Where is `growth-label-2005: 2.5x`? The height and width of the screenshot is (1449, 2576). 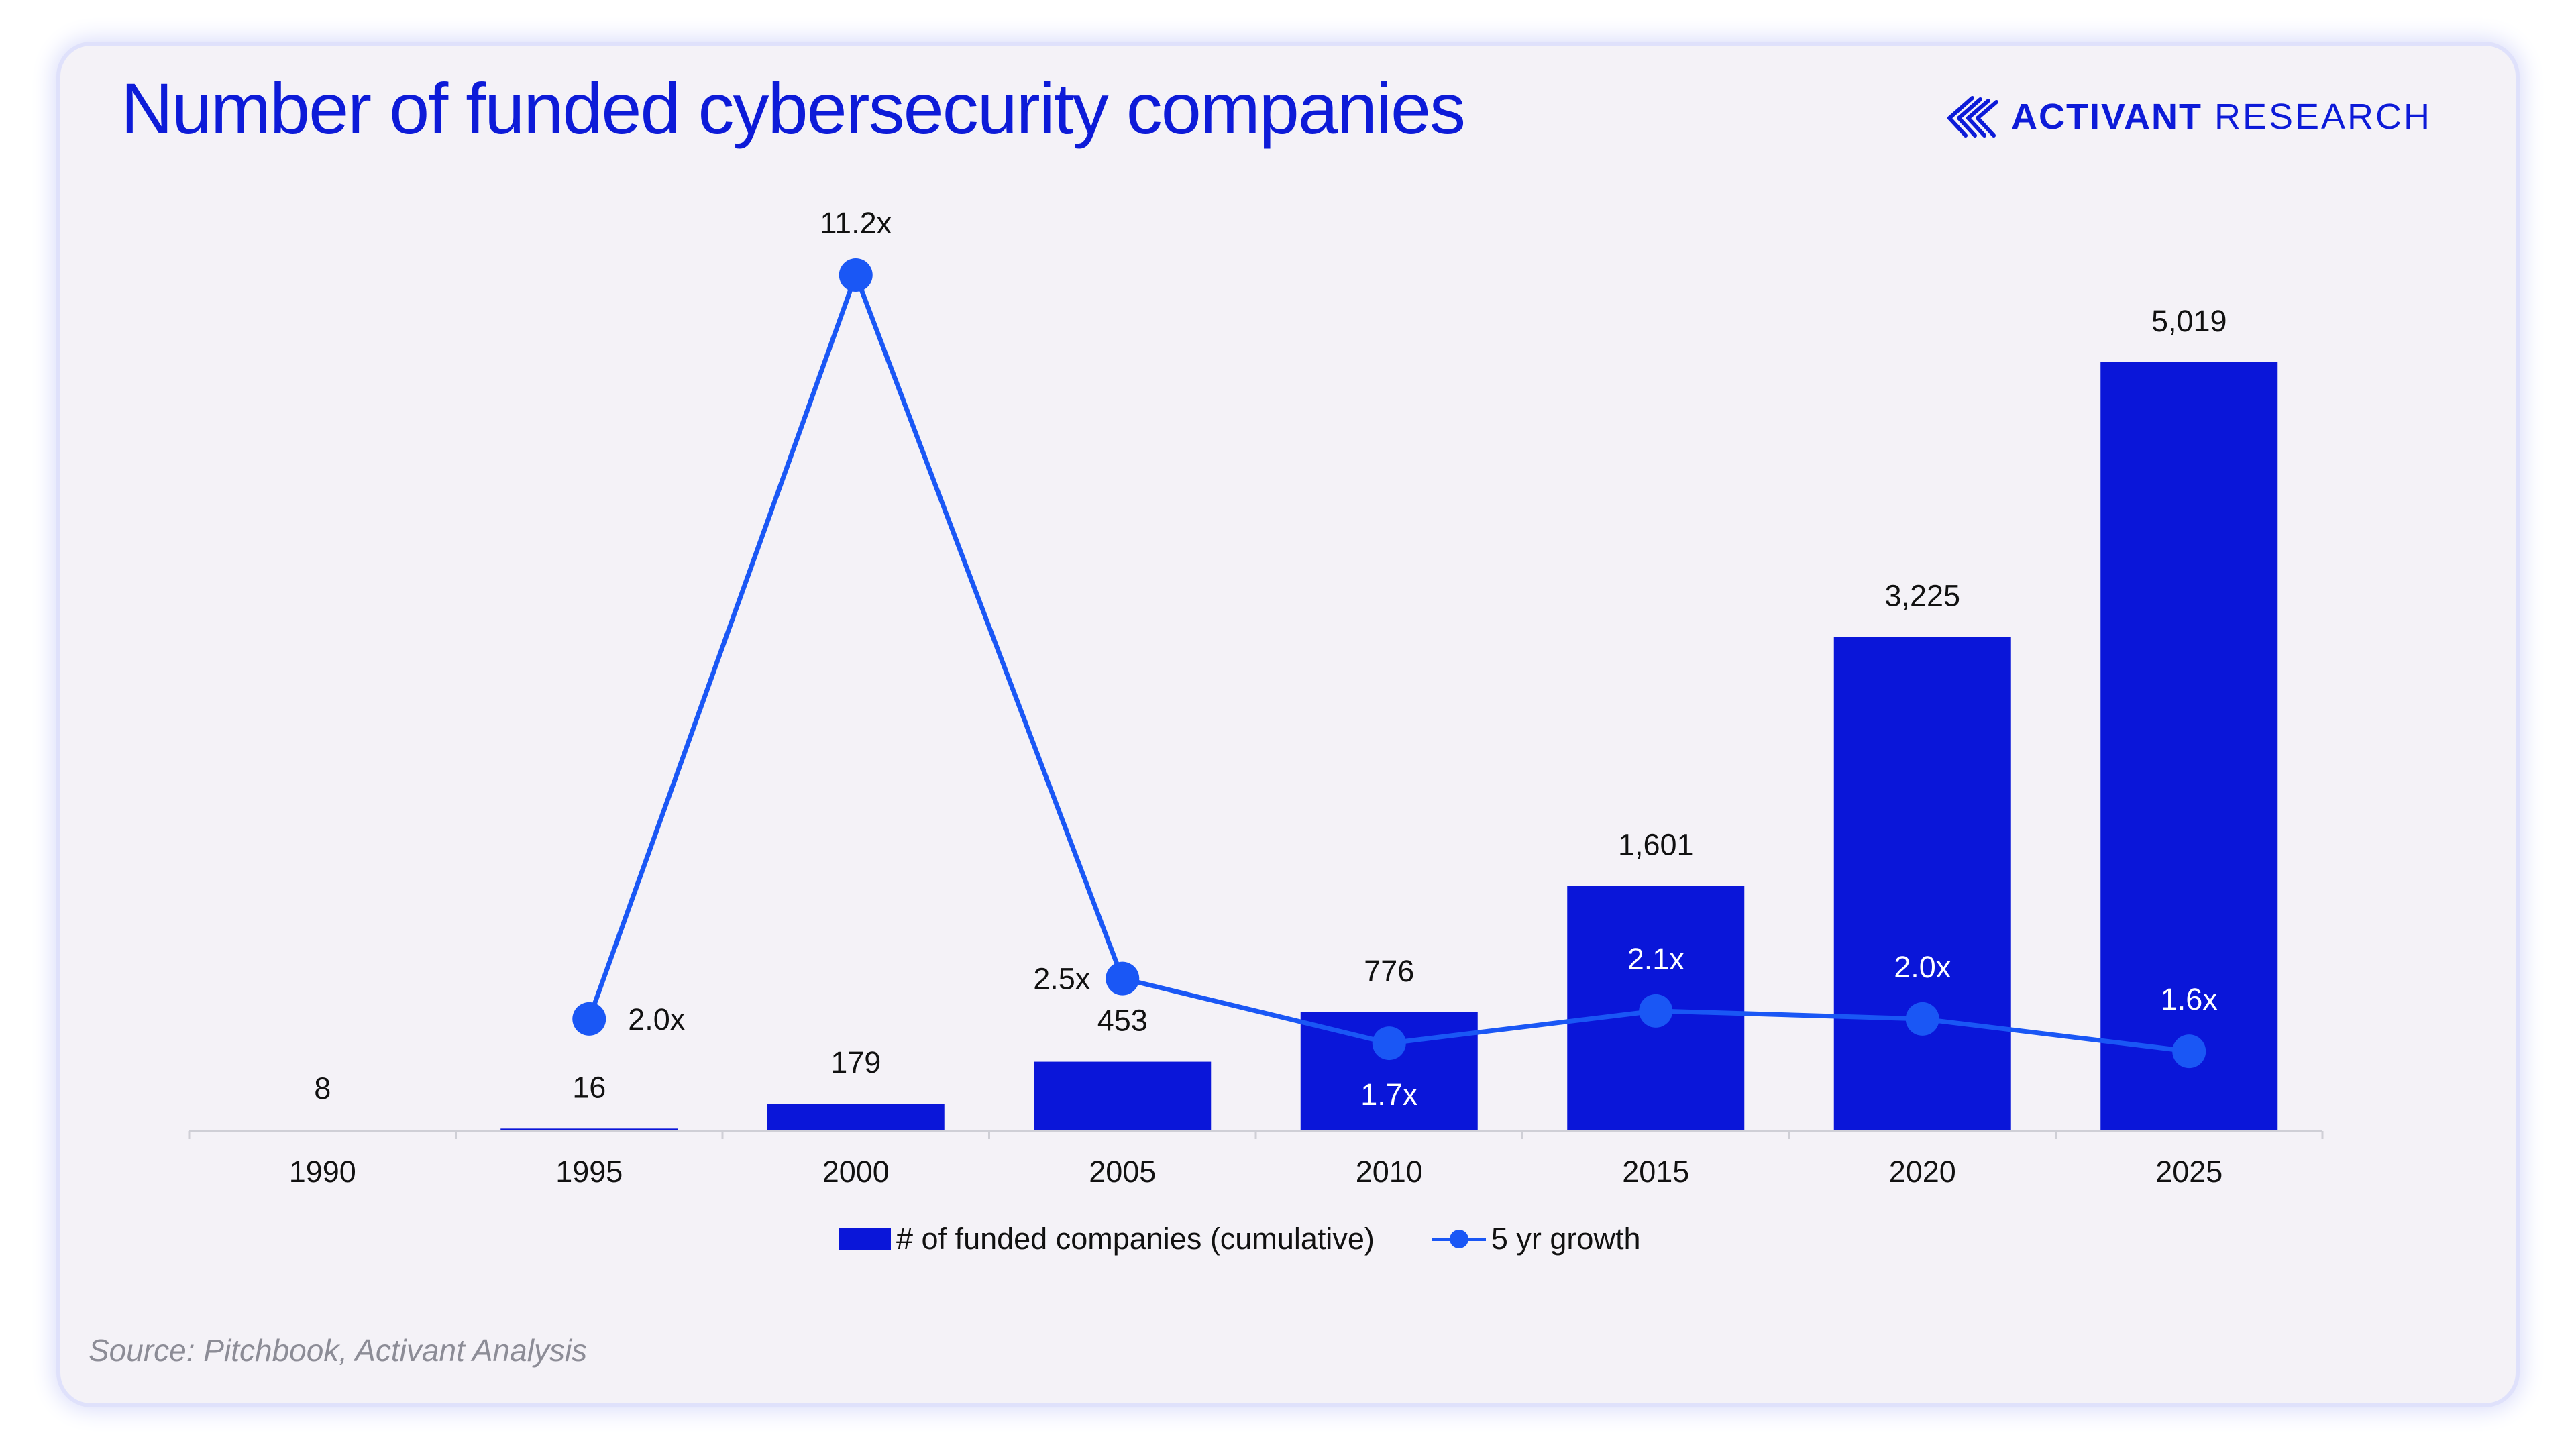 growth-label-2005: 2.5x is located at coordinates (1062, 979).